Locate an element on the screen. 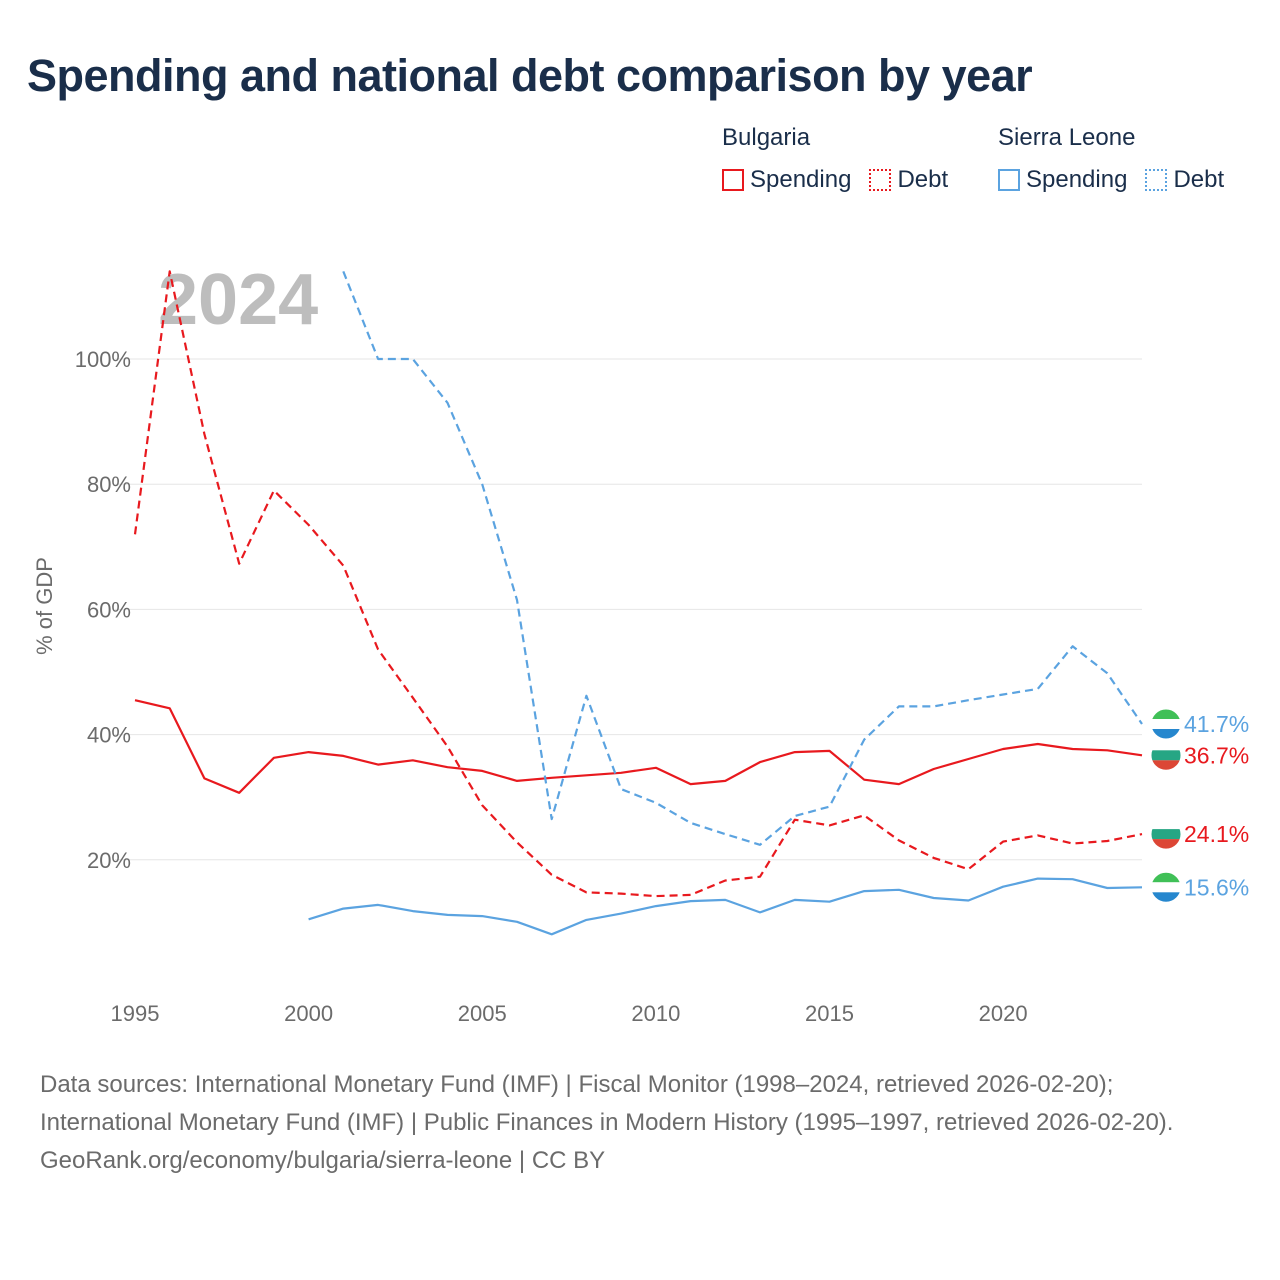 The image size is (1280, 1280). legend-group-name: Sierra Leone is located at coordinates (1067, 137).